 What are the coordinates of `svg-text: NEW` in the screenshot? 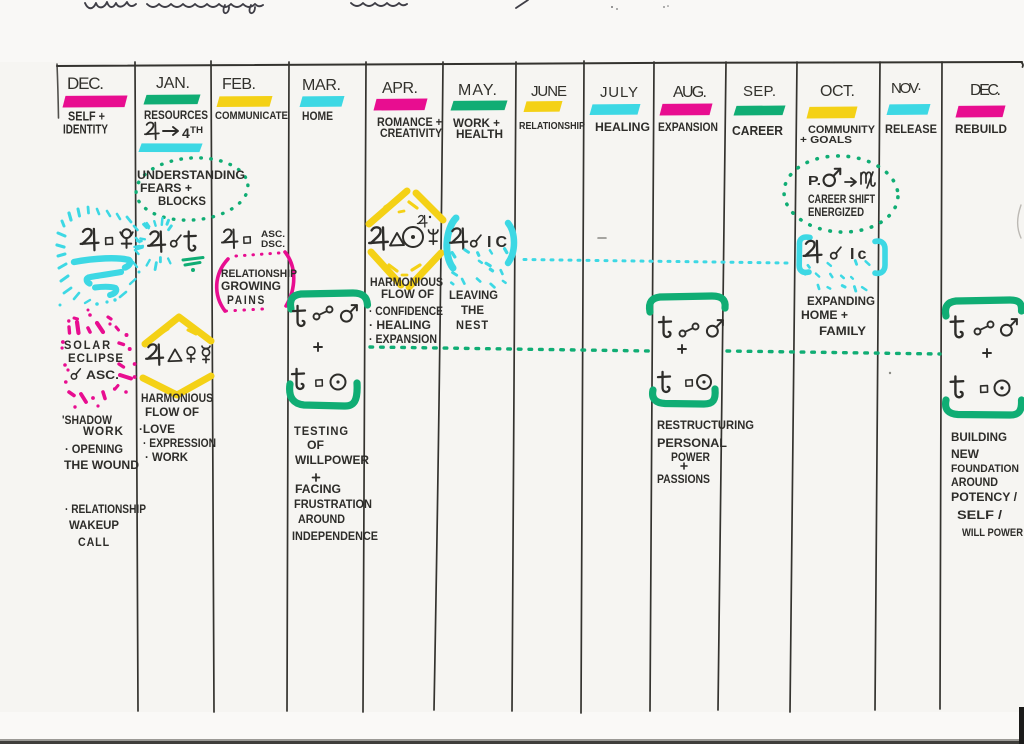 It's located at (965, 454).